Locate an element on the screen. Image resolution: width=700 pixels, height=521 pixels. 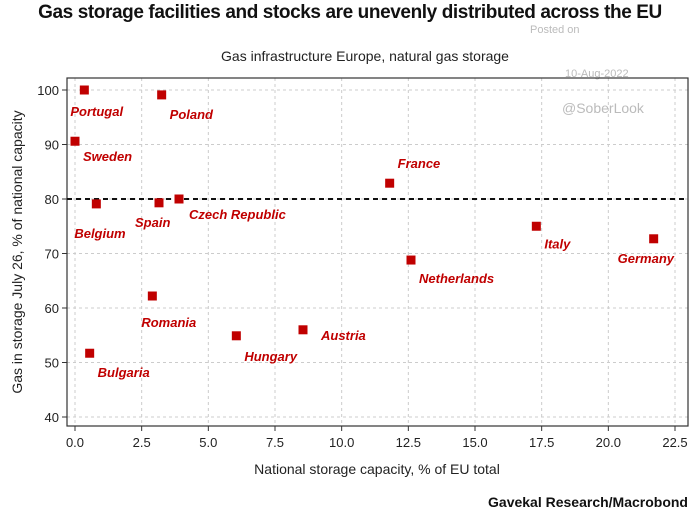
point-label: Germany is located at coordinates (646, 258).